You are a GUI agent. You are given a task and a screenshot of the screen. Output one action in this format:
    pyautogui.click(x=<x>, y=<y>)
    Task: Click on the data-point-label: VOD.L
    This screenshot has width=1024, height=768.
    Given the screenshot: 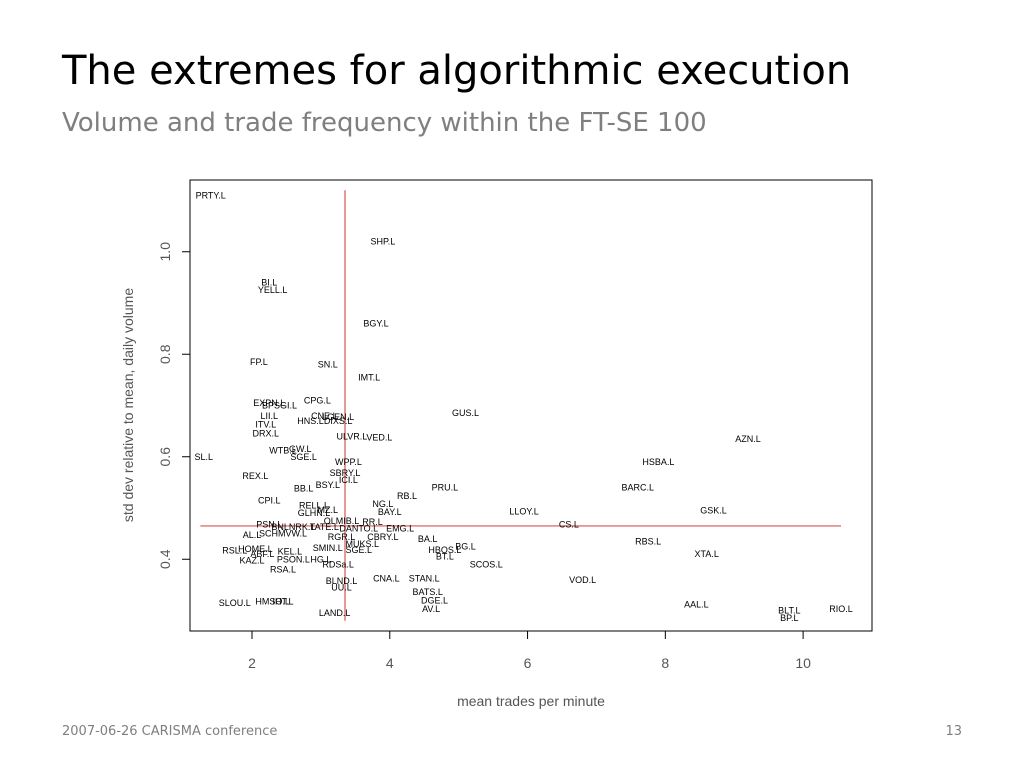 What is the action you would take?
    pyautogui.click(x=582, y=580)
    